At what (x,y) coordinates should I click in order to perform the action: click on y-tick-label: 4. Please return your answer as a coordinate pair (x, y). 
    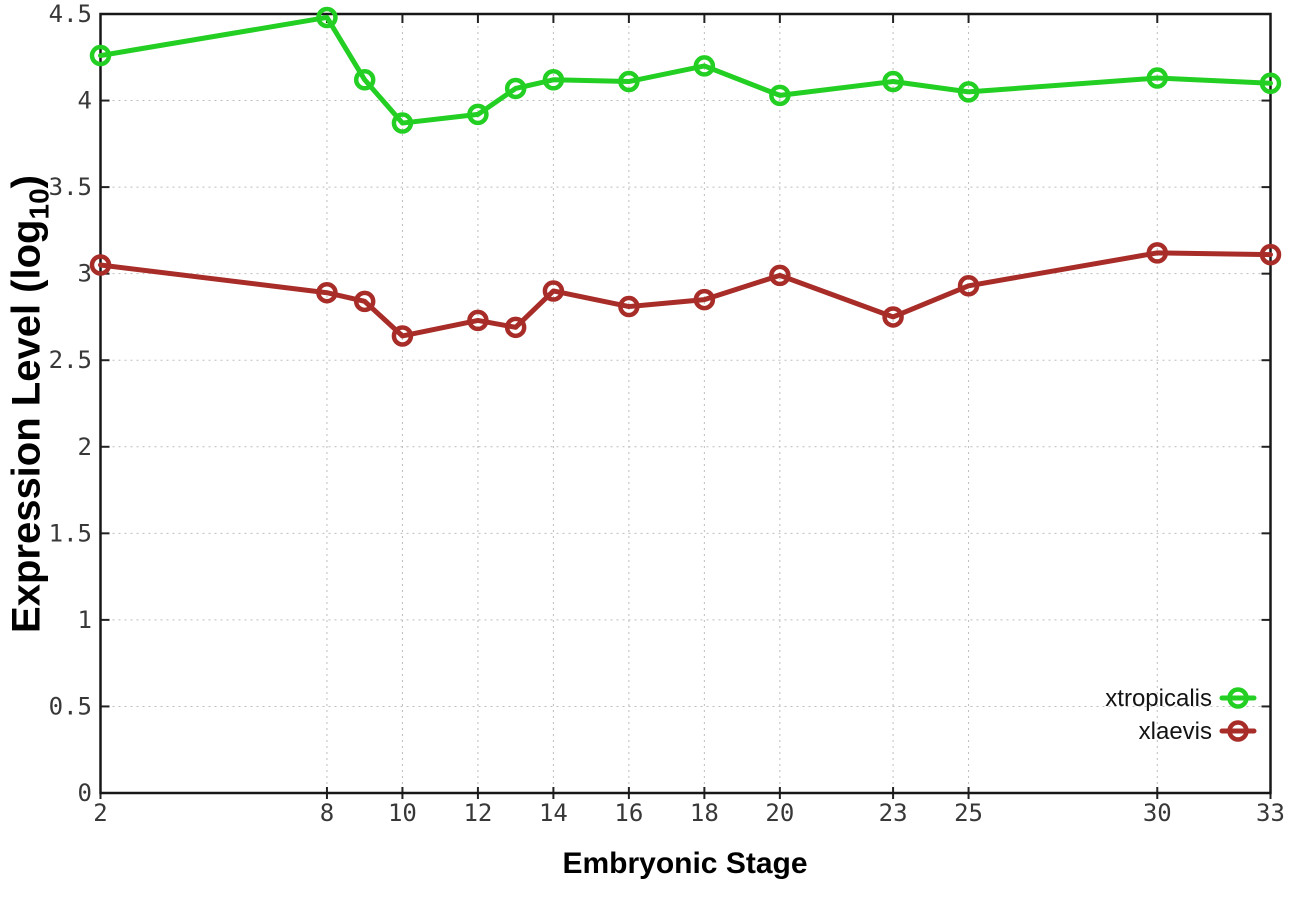
    Looking at the image, I should click on (85, 101).